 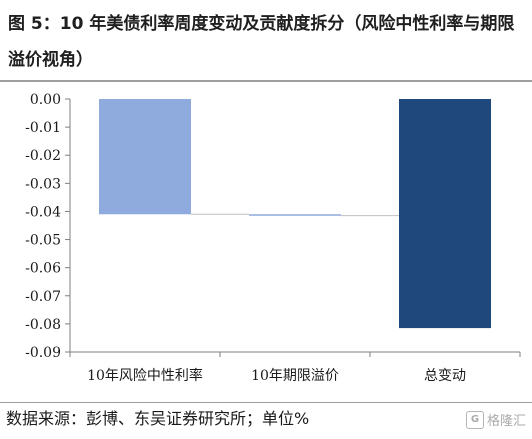 What do you see at coordinates (45, 100) in the screenshot?
I see `y-tick-label: 0.00` at bounding box center [45, 100].